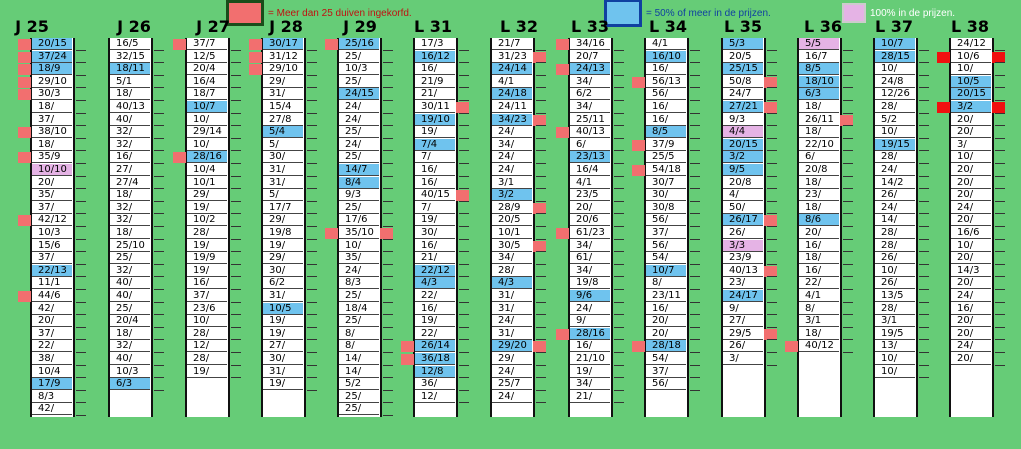 This screenshot has width=1021, height=449. Describe the element at coordinates (127, 43) in the screenshot. I see `result-value: 16/5` at that location.